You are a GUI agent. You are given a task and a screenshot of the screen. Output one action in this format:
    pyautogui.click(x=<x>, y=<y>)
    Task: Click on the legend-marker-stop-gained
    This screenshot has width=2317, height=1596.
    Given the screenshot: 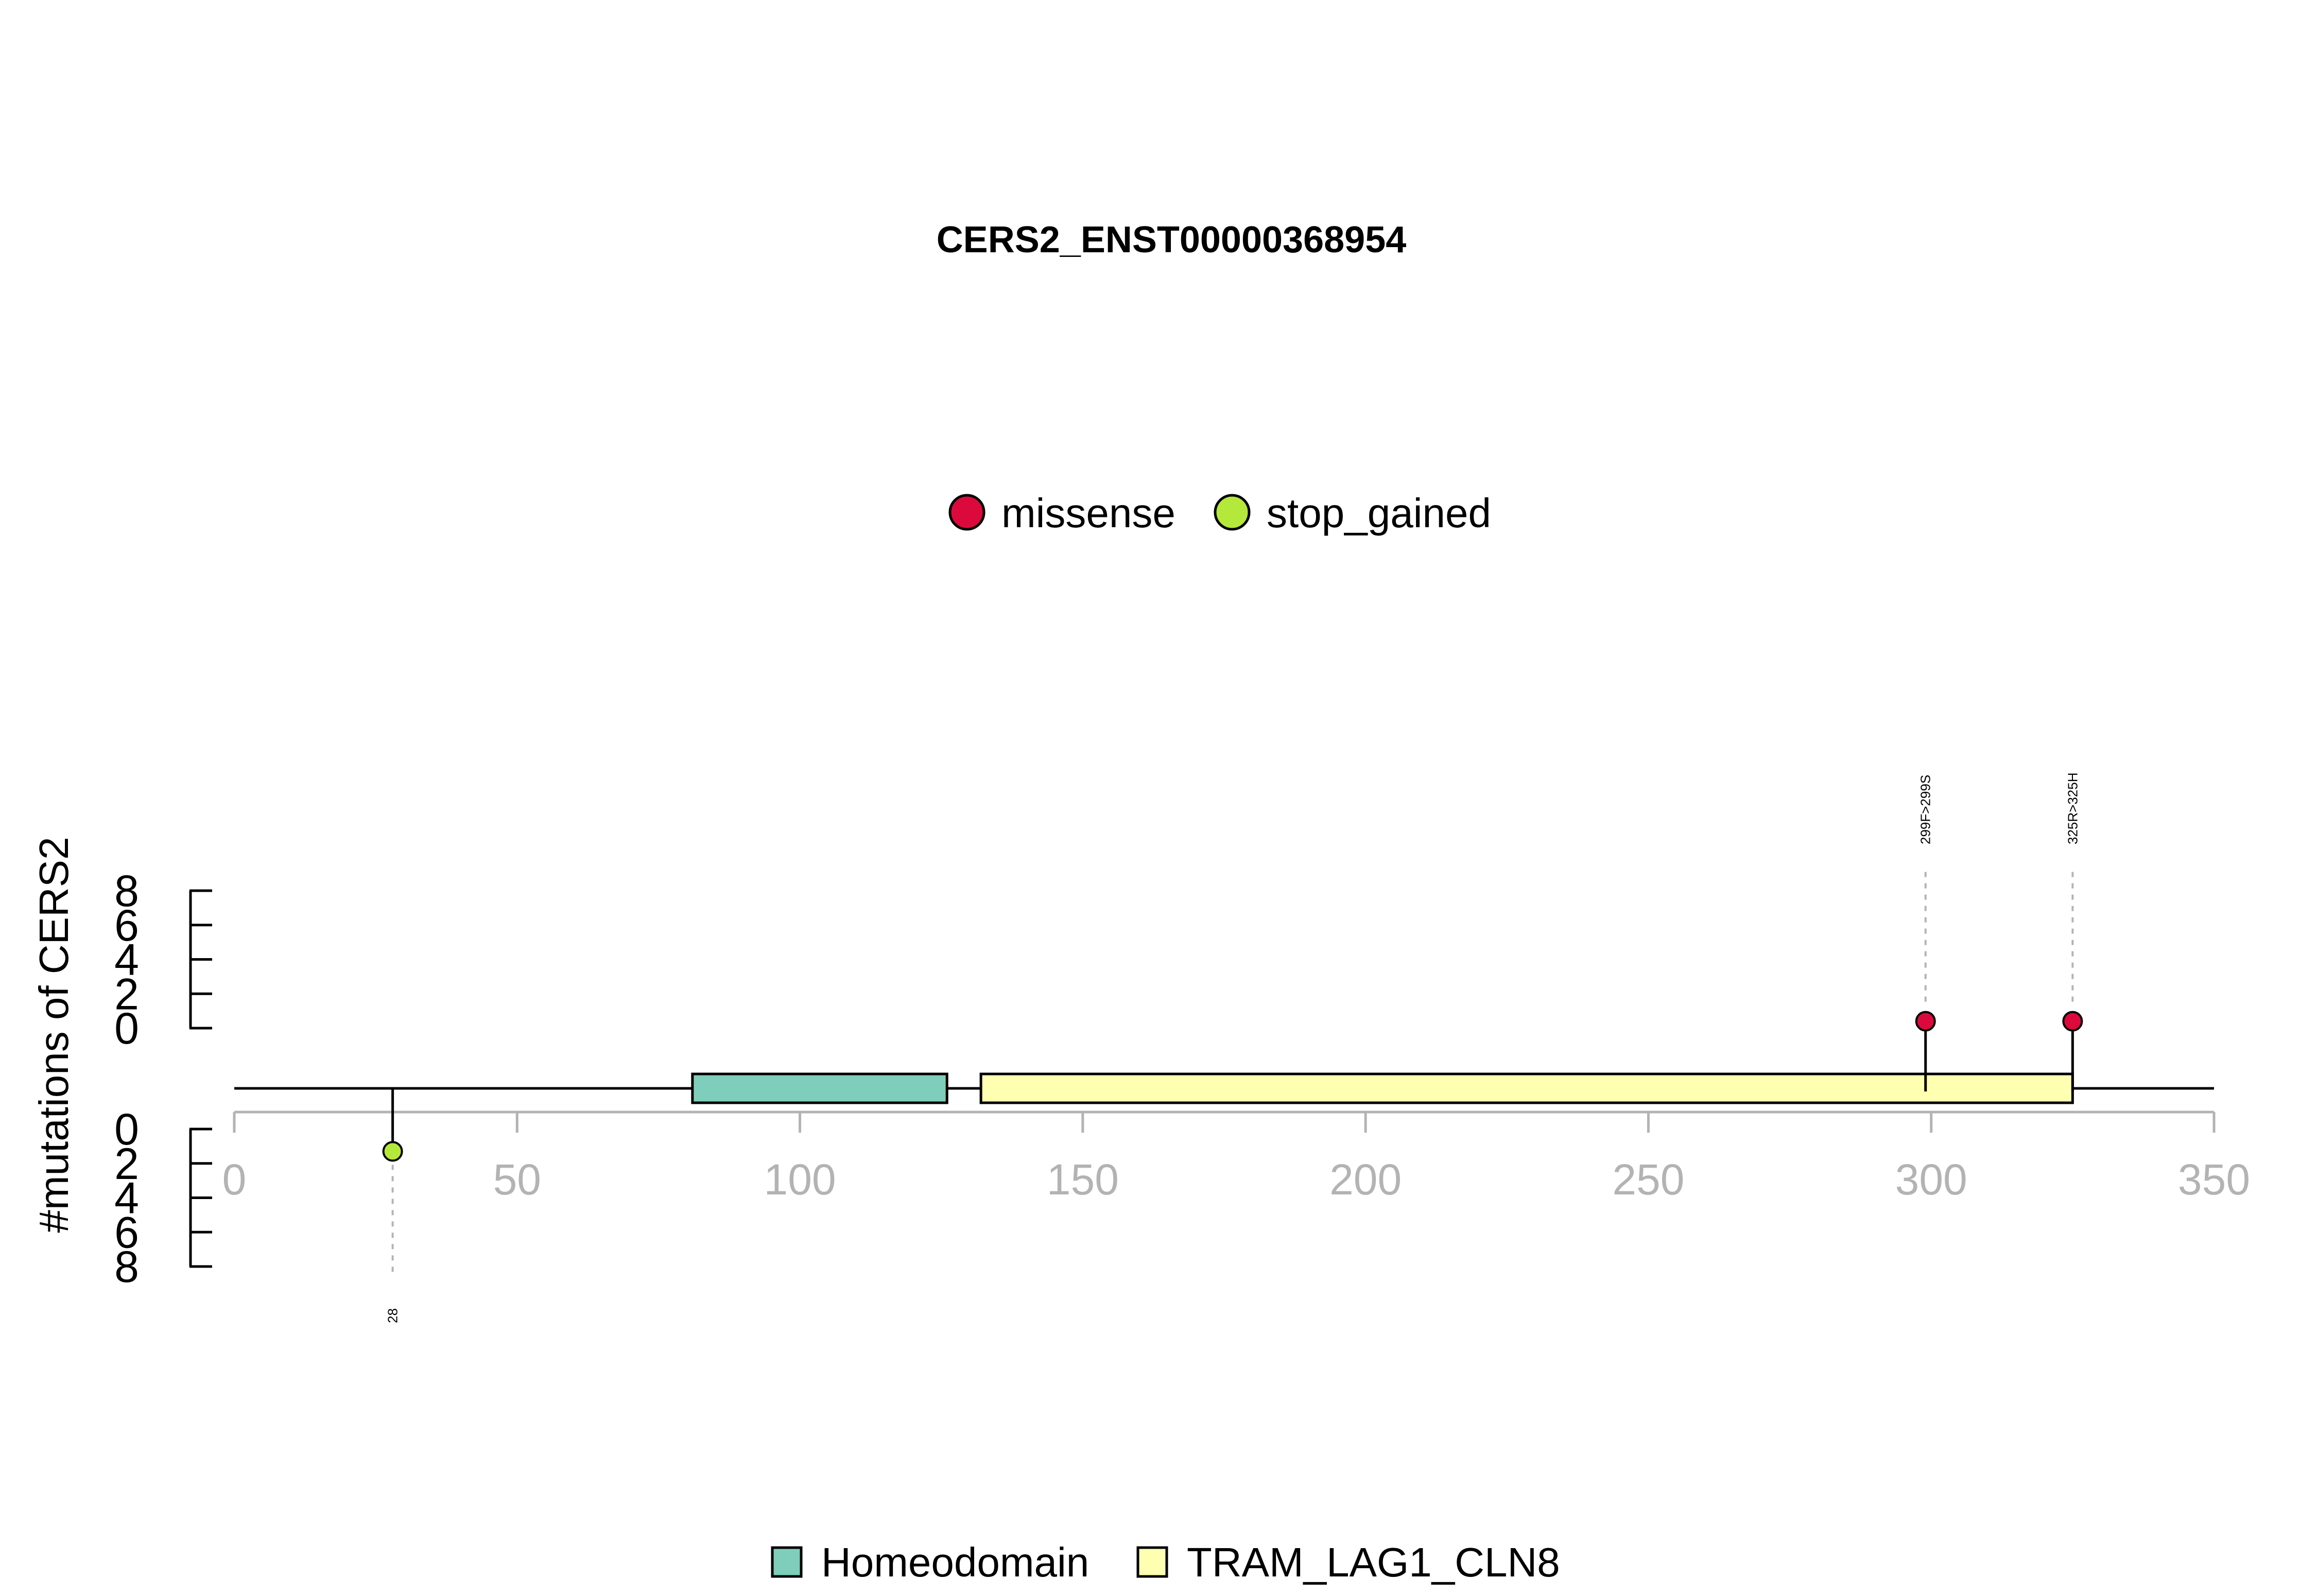 What is the action you would take?
    pyautogui.click(x=1232, y=512)
    